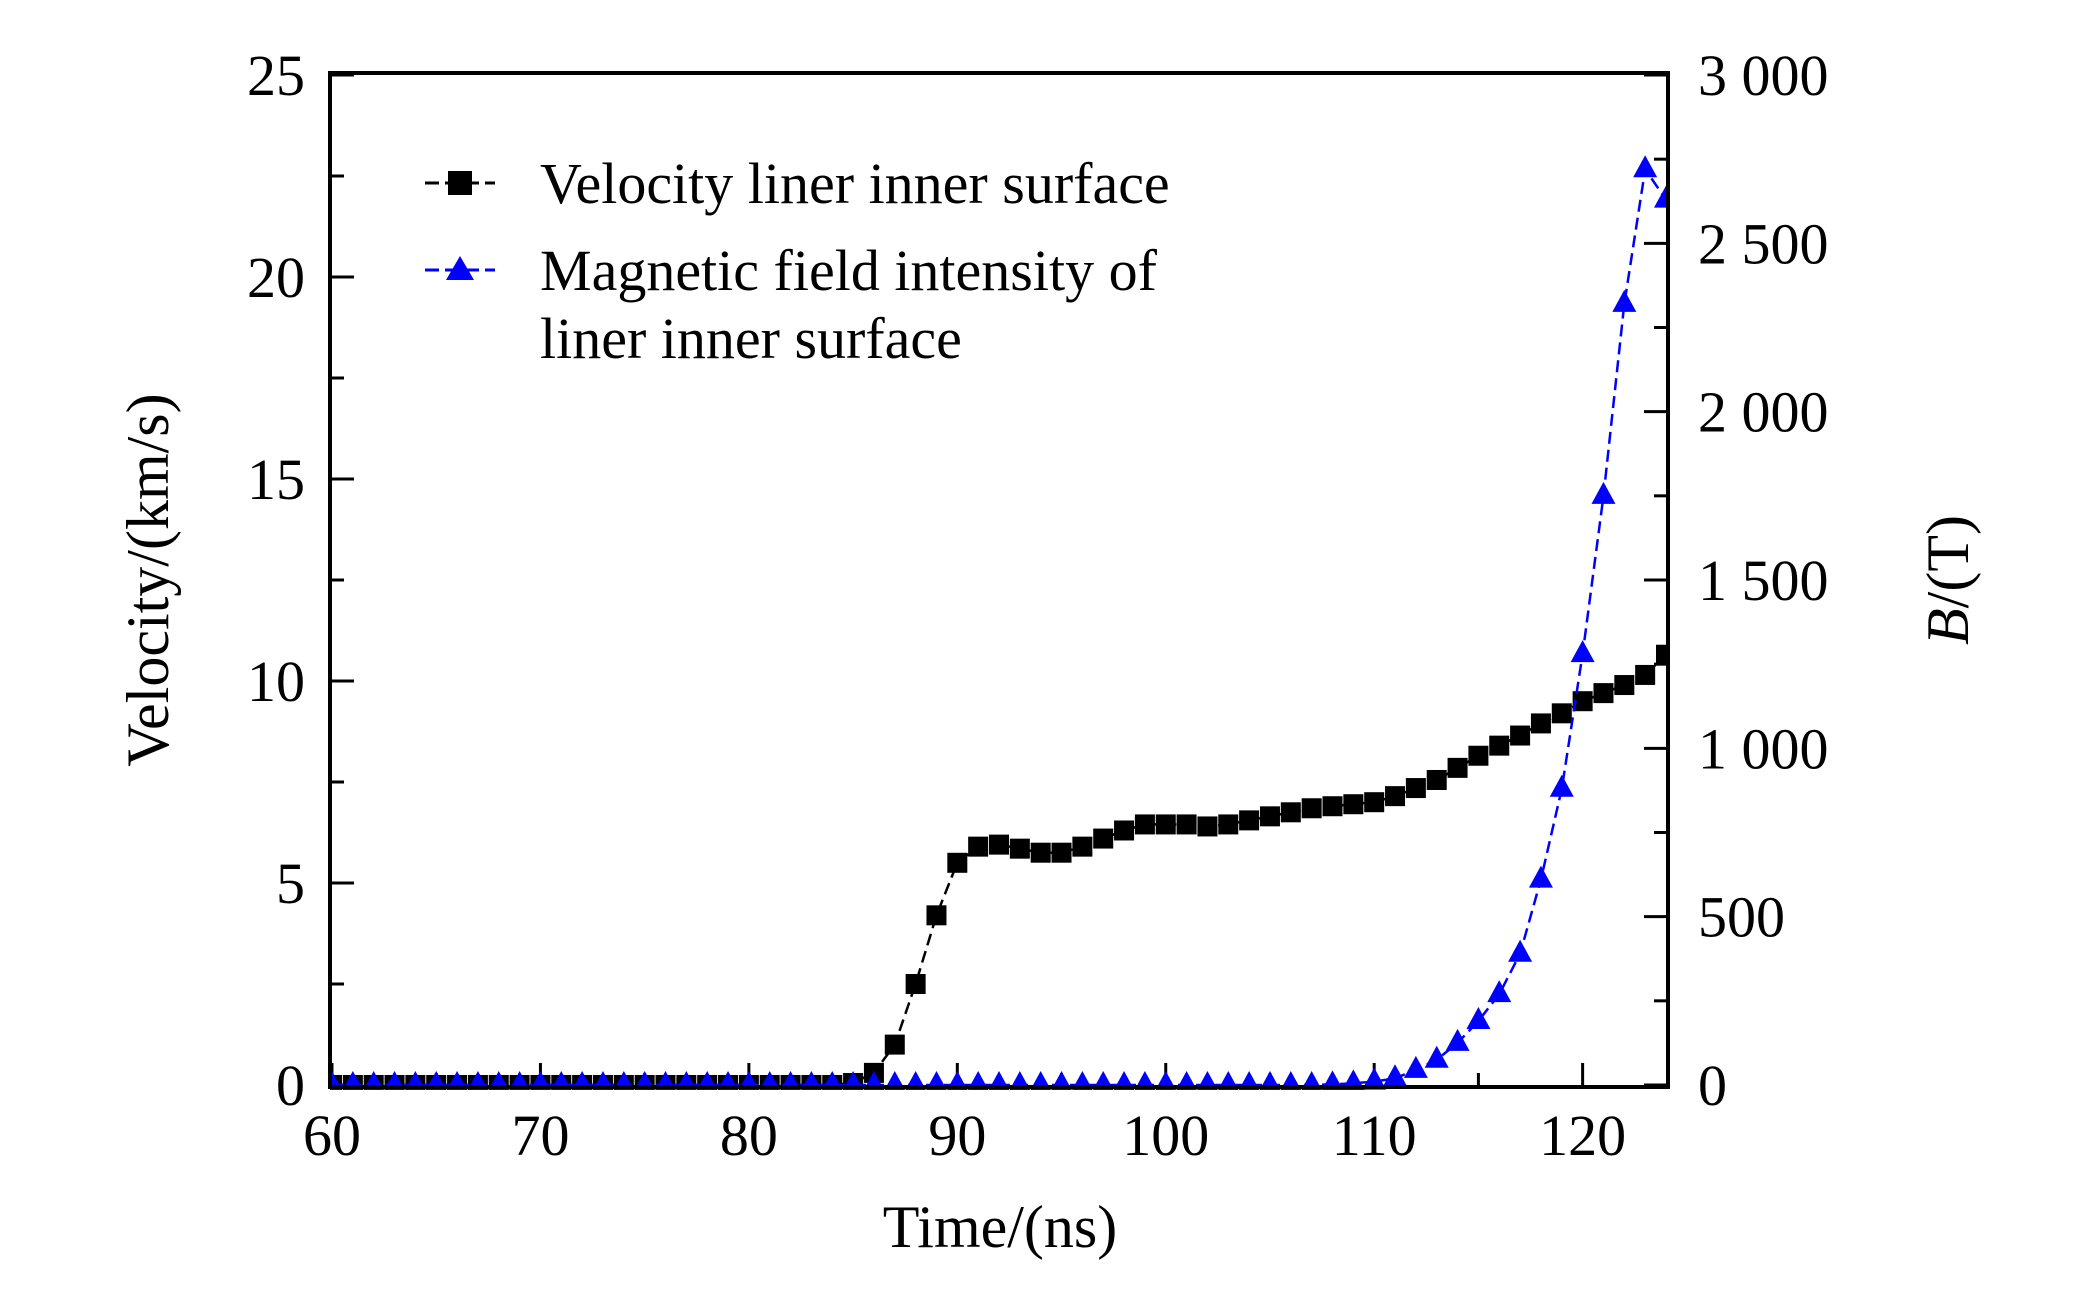 The image size is (2079, 1299). Describe the element at coordinates (1763, 412) in the screenshot. I see `y2-tick-label: 2 000` at that location.